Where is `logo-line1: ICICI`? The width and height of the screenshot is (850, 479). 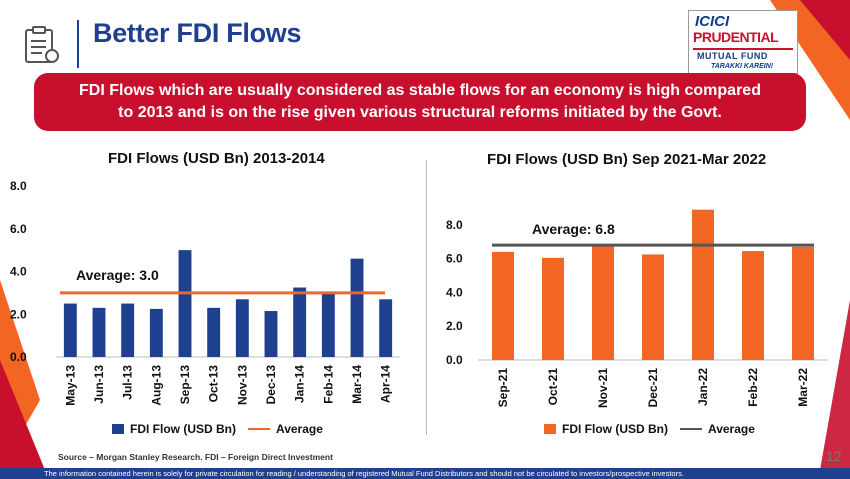
logo-line1: ICICI is located at coordinates (712, 21).